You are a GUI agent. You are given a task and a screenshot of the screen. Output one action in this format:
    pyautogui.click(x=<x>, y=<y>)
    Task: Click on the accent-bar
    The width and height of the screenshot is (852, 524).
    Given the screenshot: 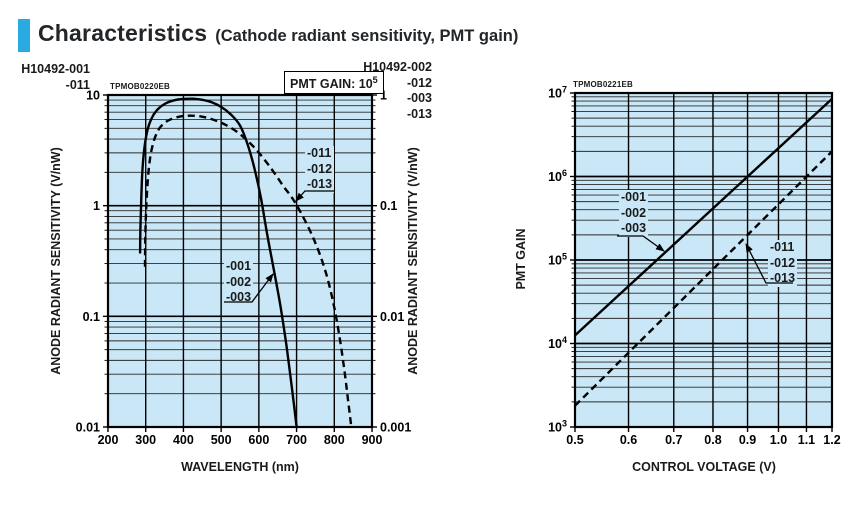 What is the action you would take?
    pyautogui.click(x=24, y=35)
    